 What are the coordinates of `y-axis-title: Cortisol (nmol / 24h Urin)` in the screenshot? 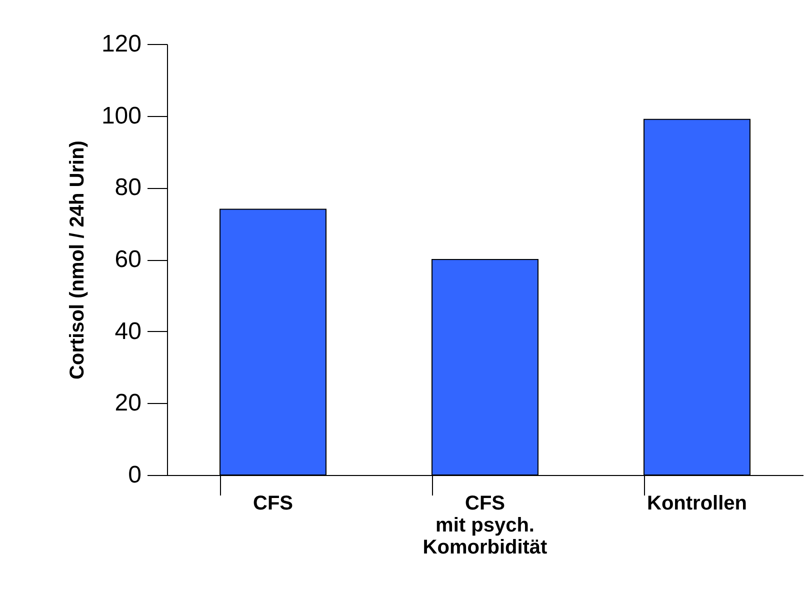 It's located at (77, 260).